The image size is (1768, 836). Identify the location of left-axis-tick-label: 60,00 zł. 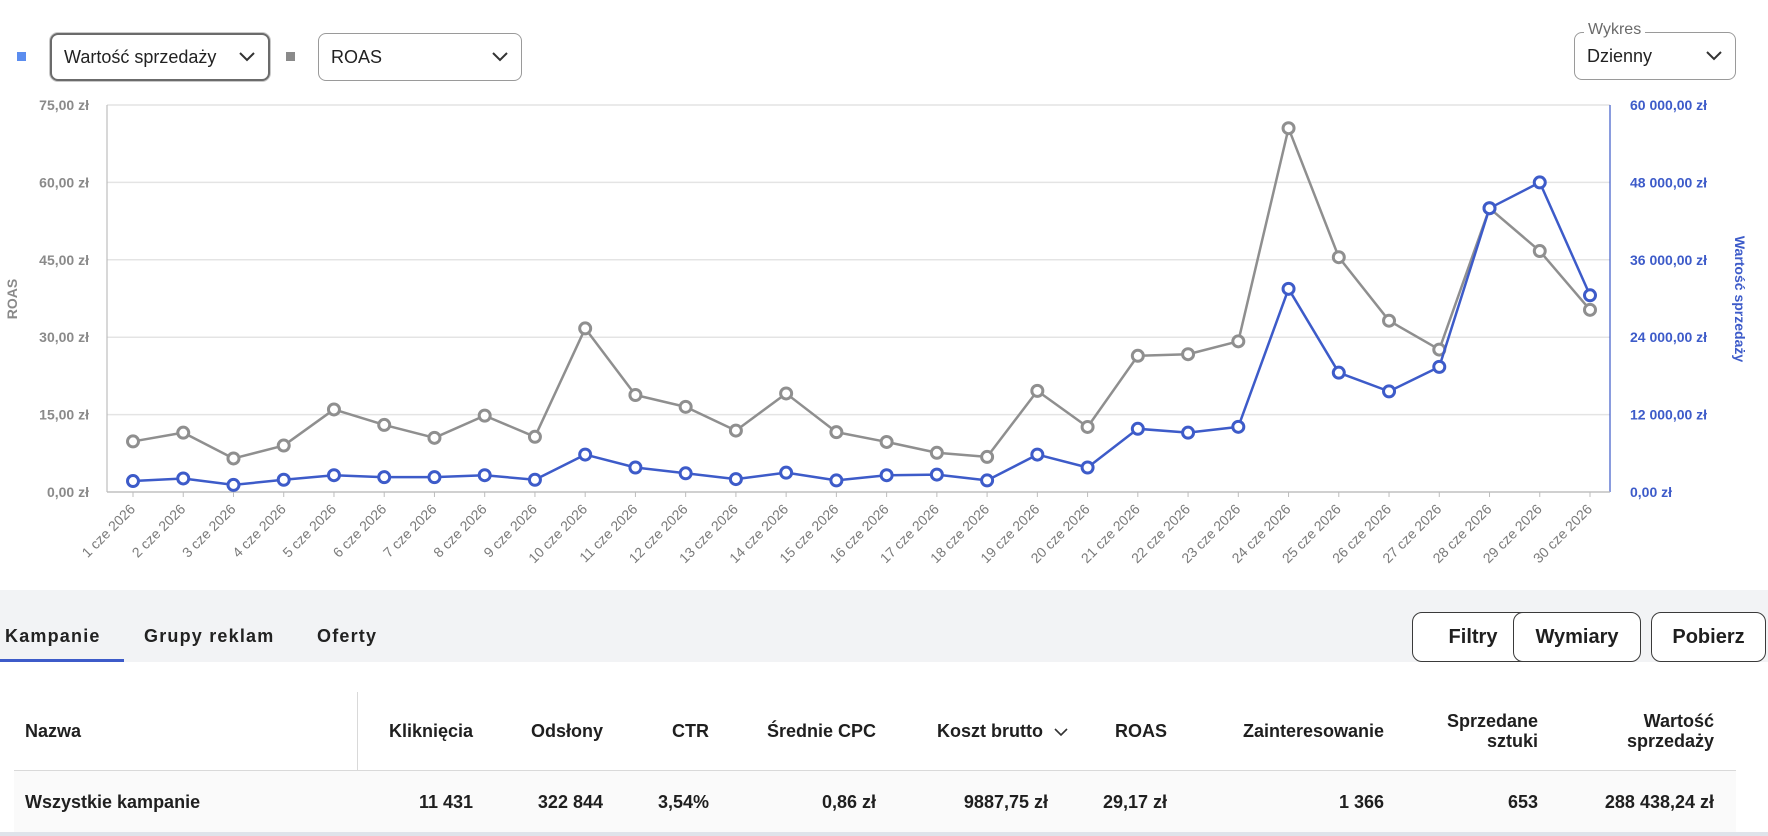
(64, 182).